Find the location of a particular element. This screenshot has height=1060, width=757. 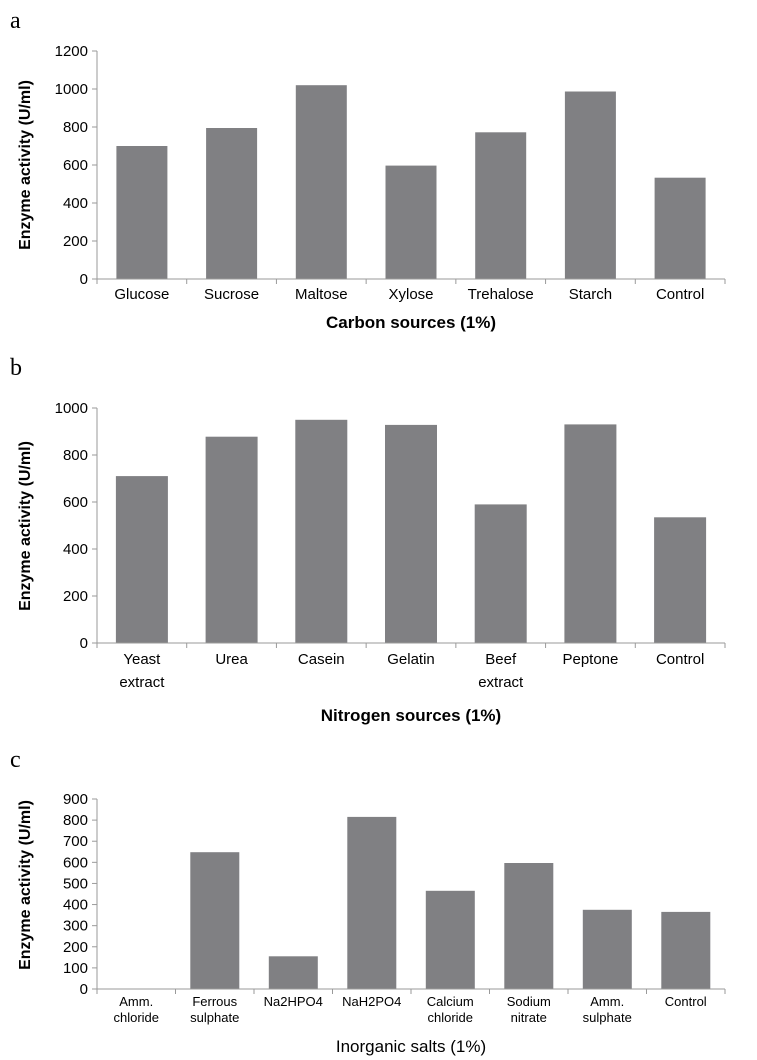

panel-letter-b: b is located at coordinates (16, 368).